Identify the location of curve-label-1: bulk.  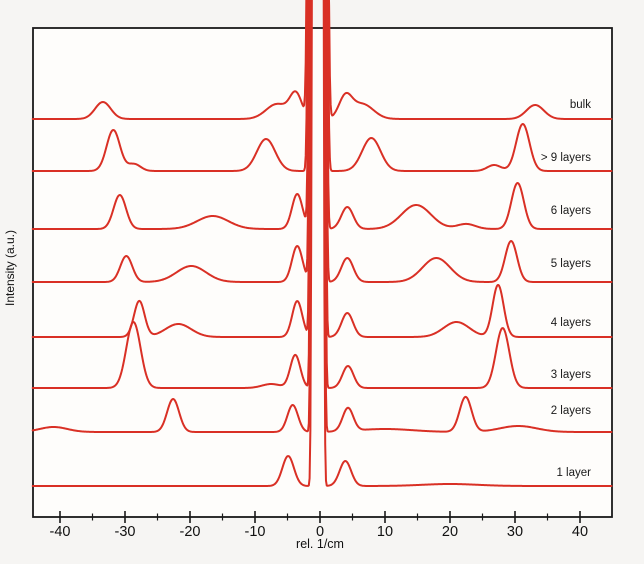
(580, 105).